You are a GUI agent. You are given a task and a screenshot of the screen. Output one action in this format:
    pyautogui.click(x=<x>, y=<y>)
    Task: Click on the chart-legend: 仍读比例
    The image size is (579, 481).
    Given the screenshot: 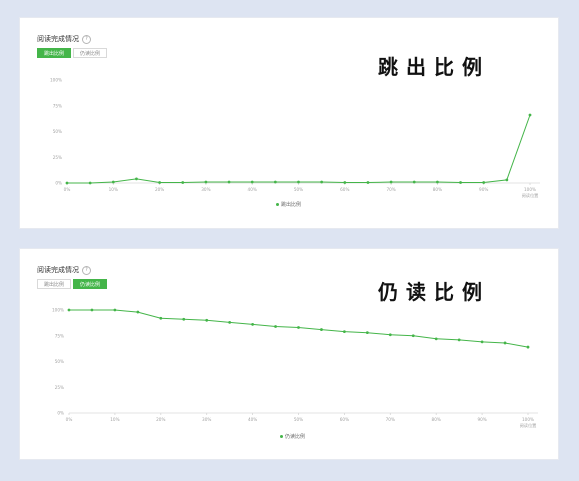 What is the action you would take?
    pyautogui.click(x=292, y=436)
    